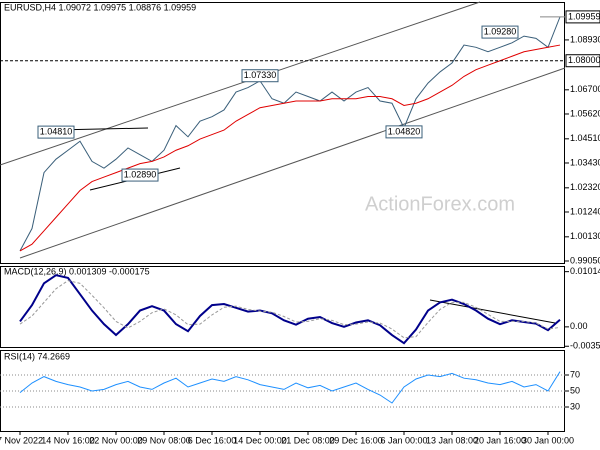 This screenshot has height=450, width=600. What do you see at coordinates (585, 260) in the screenshot?
I see `y-tick-label: 0.99050` at bounding box center [585, 260].